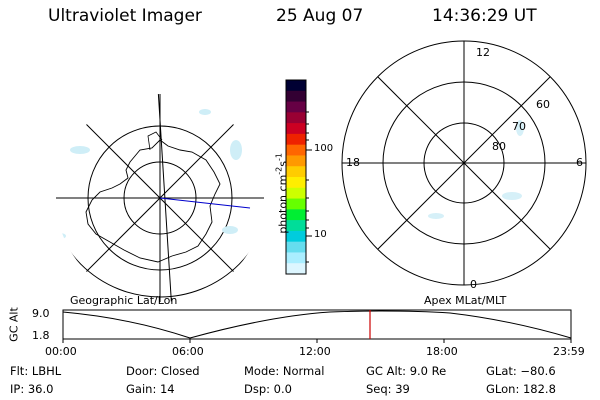 The height and width of the screenshot is (400, 600). I want to click on colorbar-unit-label: photon cm-2s-1, so click(282, 193).